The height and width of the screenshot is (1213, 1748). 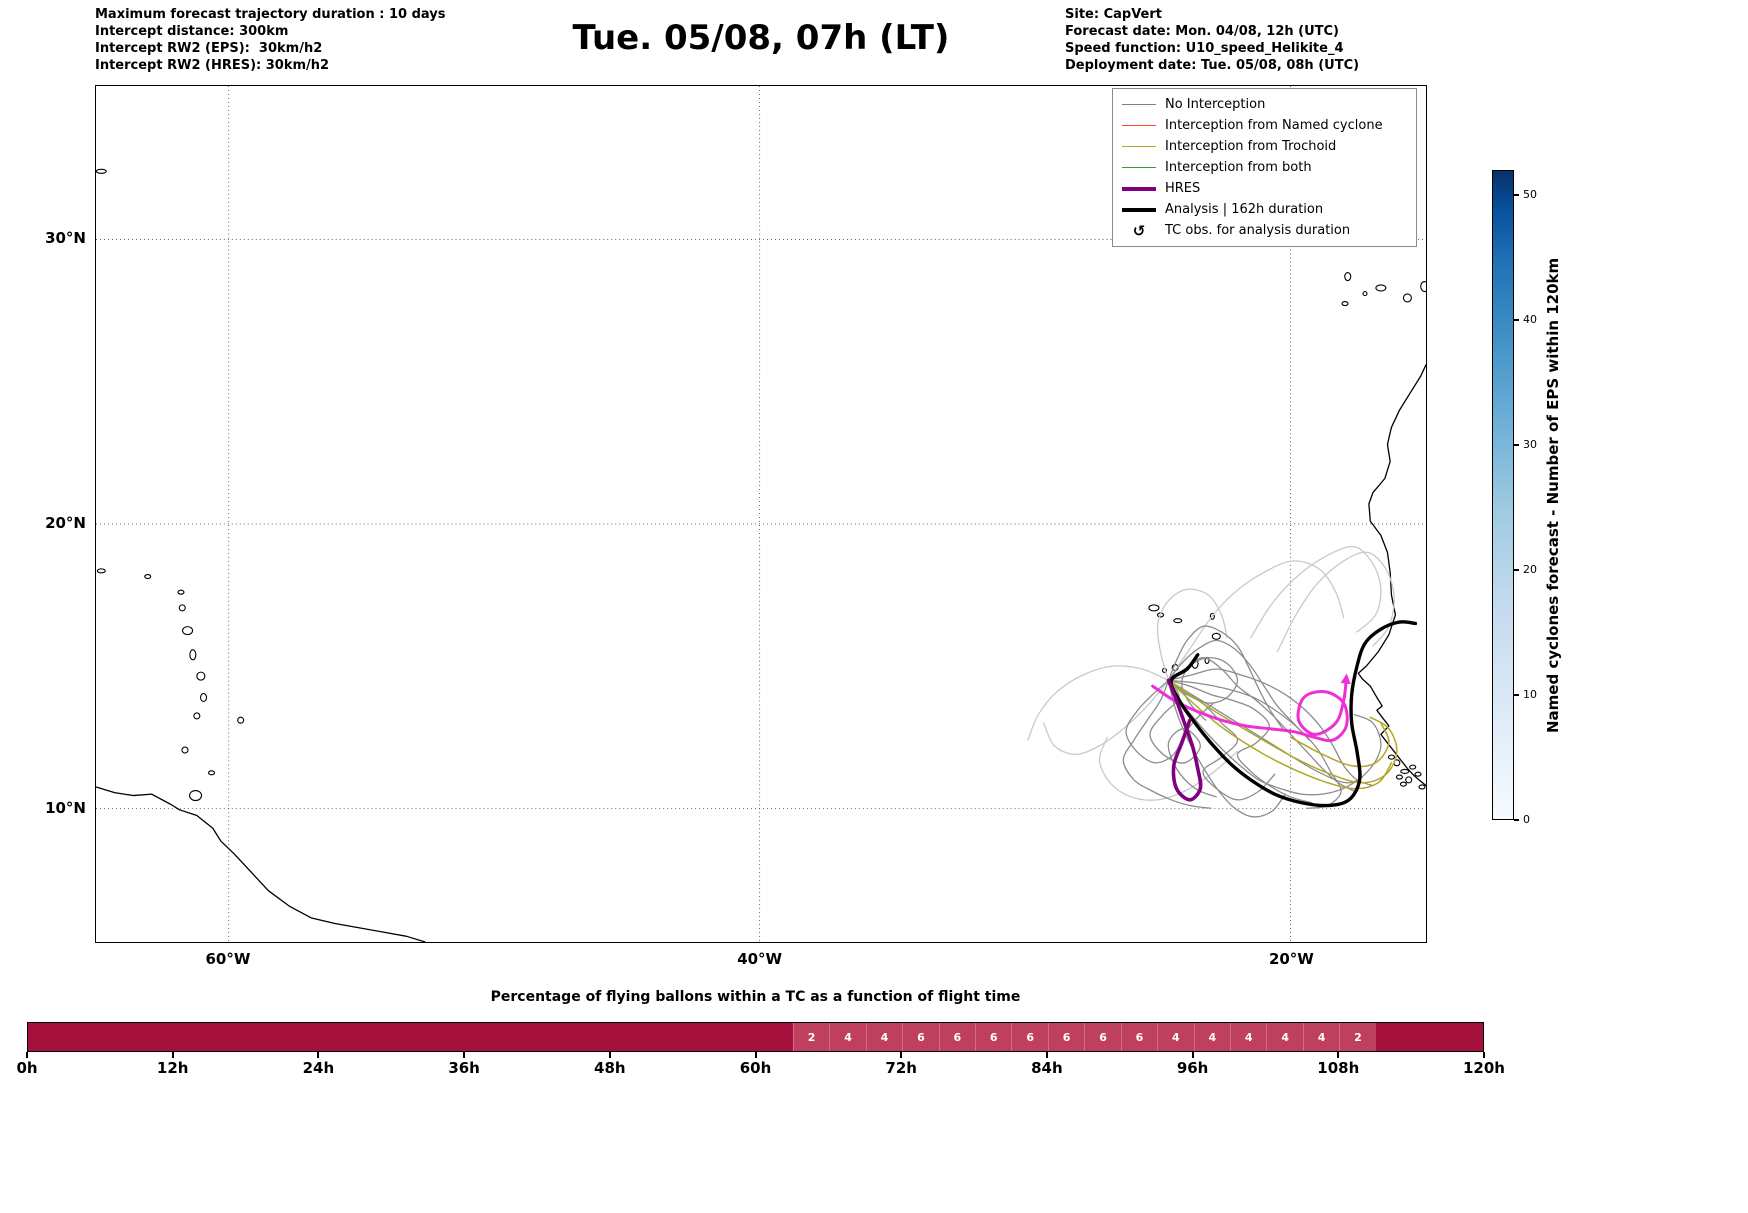 I want to click on colorbar-tick-label: 40, so click(x=1530, y=319).